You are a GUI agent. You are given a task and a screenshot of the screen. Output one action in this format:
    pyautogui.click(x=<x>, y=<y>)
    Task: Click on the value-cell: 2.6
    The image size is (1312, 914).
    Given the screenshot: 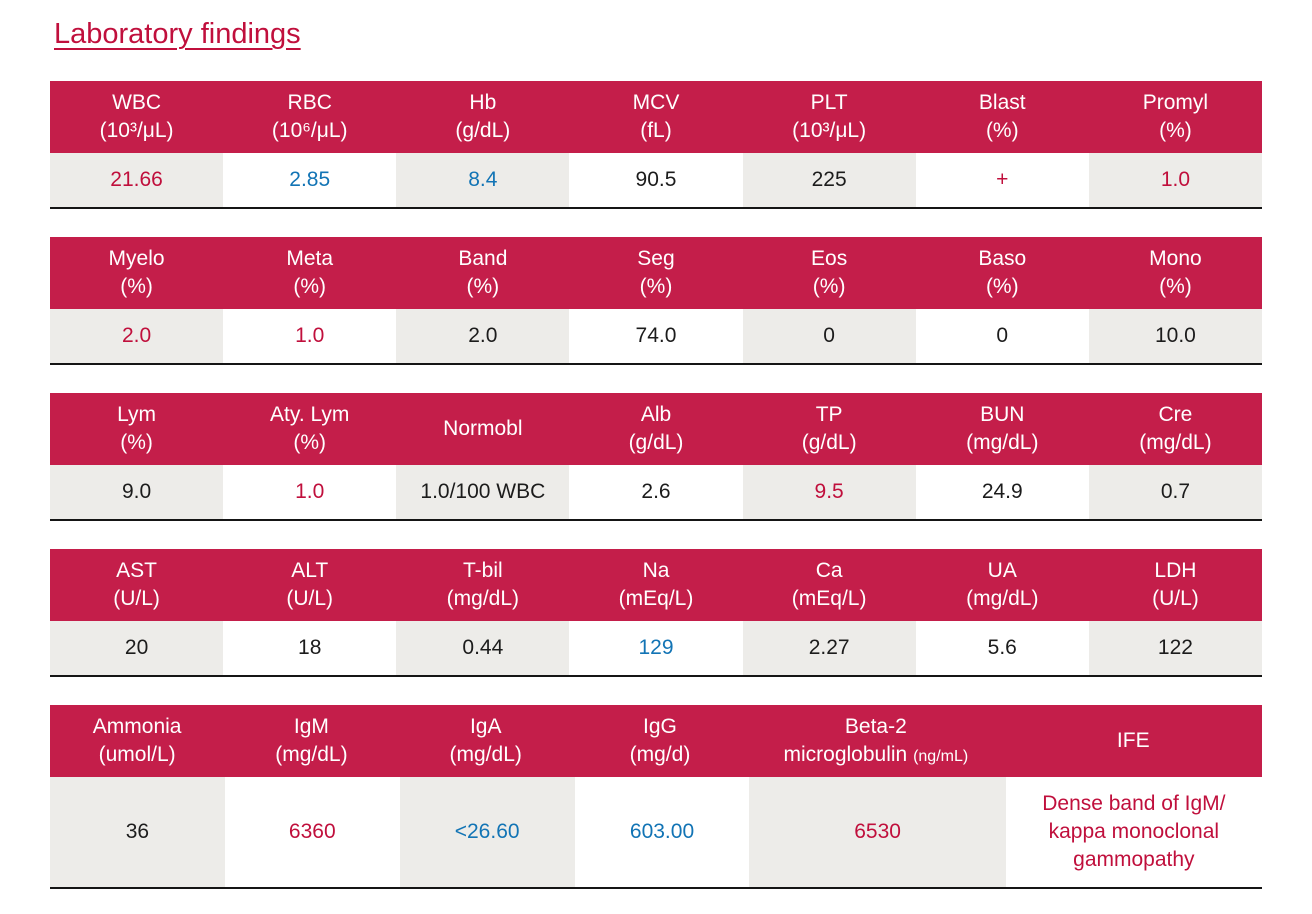 What is the action you would take?
    pyautogui.click(x=656, y=492)
    